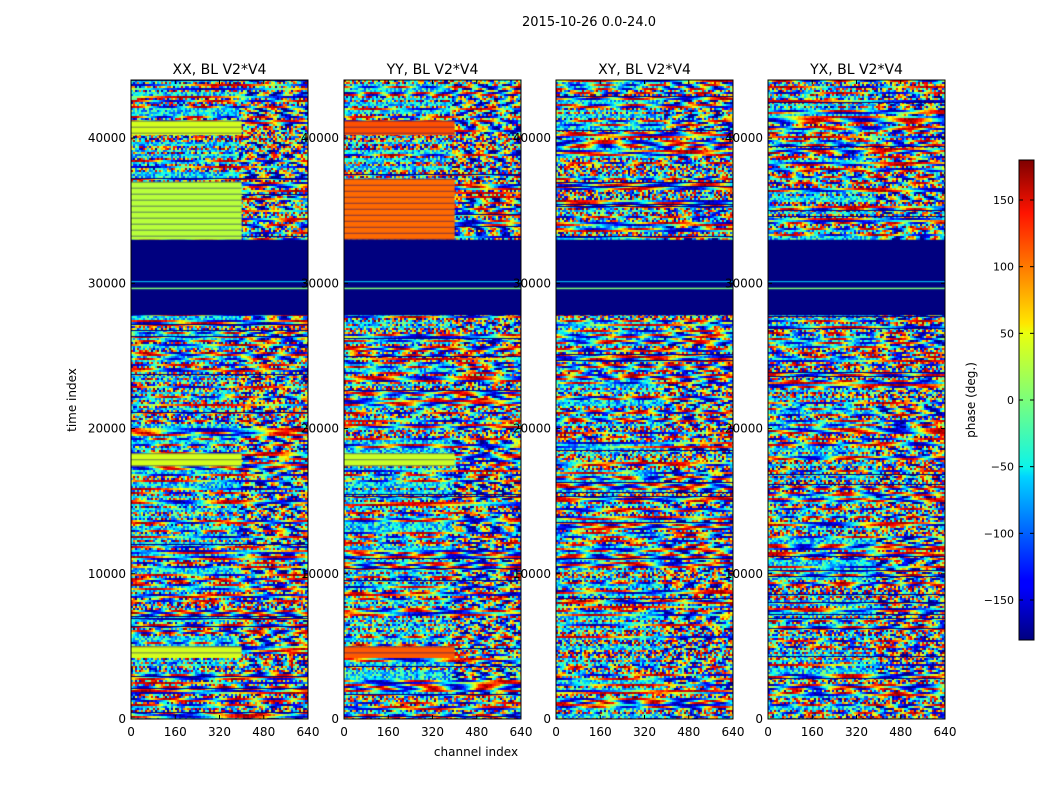 Image resolution: width=1050 pixels, height=800 pixels. What do you see at coordinates (122, 719) in the screenshot?
I see `panel-xx-ytick-label: 0` at bounding box center [122, 719].